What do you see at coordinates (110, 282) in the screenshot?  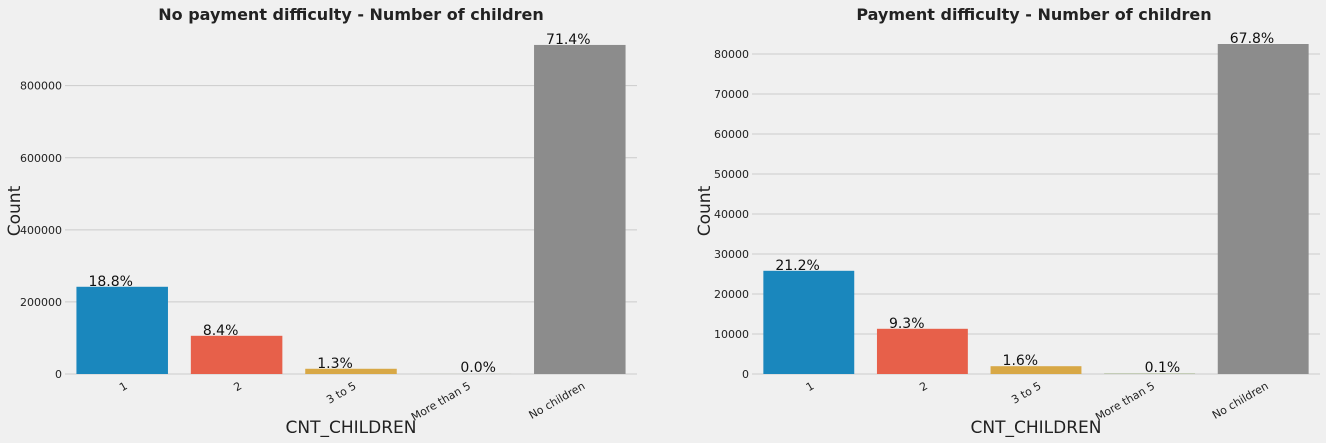 I see `bar-percent-label: 18.8%` at bounding box center [110, 282].